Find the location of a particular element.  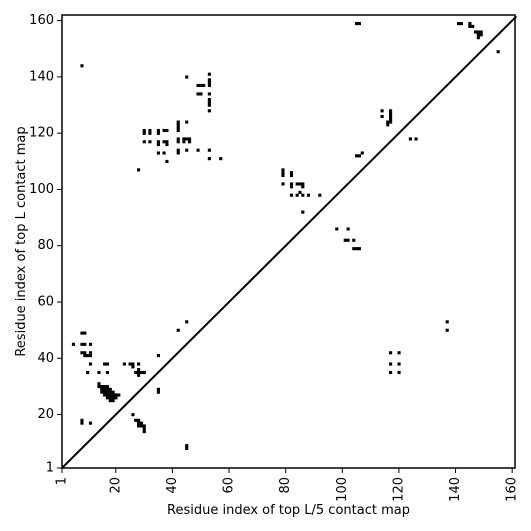

x-tick-label: 60 is located at coordinates (229, 485).